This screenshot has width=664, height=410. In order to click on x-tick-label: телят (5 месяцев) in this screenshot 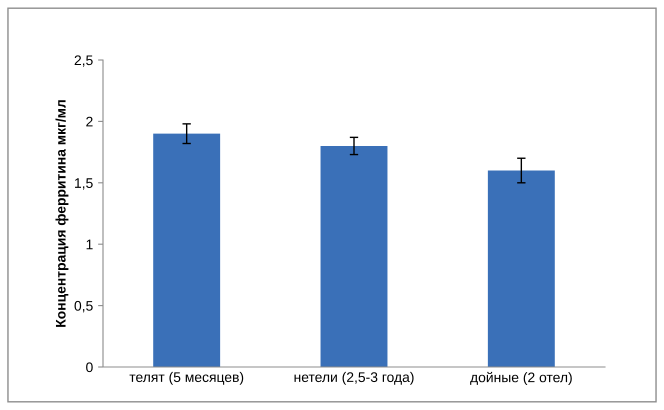, I will do `click(187, 378)`.